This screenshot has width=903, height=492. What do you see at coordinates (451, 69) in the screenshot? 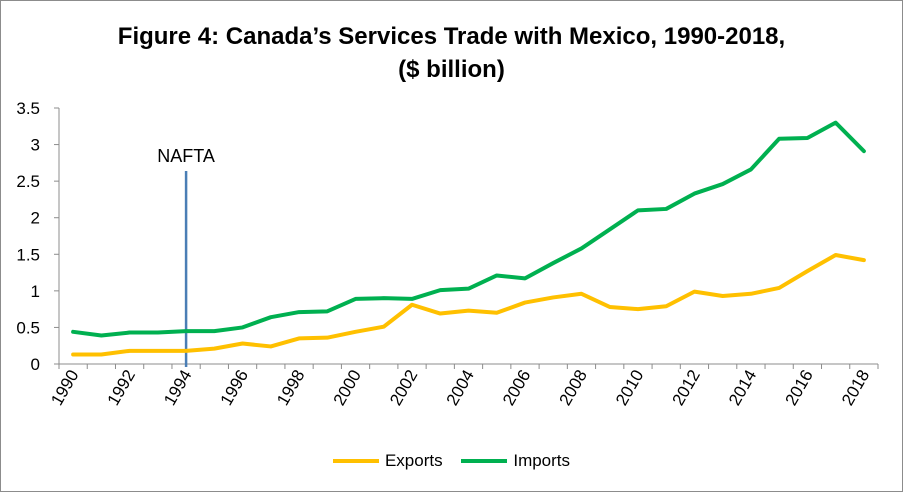
I see `chart-title-line2: ($ billion)` at bounding box center [451, 69].